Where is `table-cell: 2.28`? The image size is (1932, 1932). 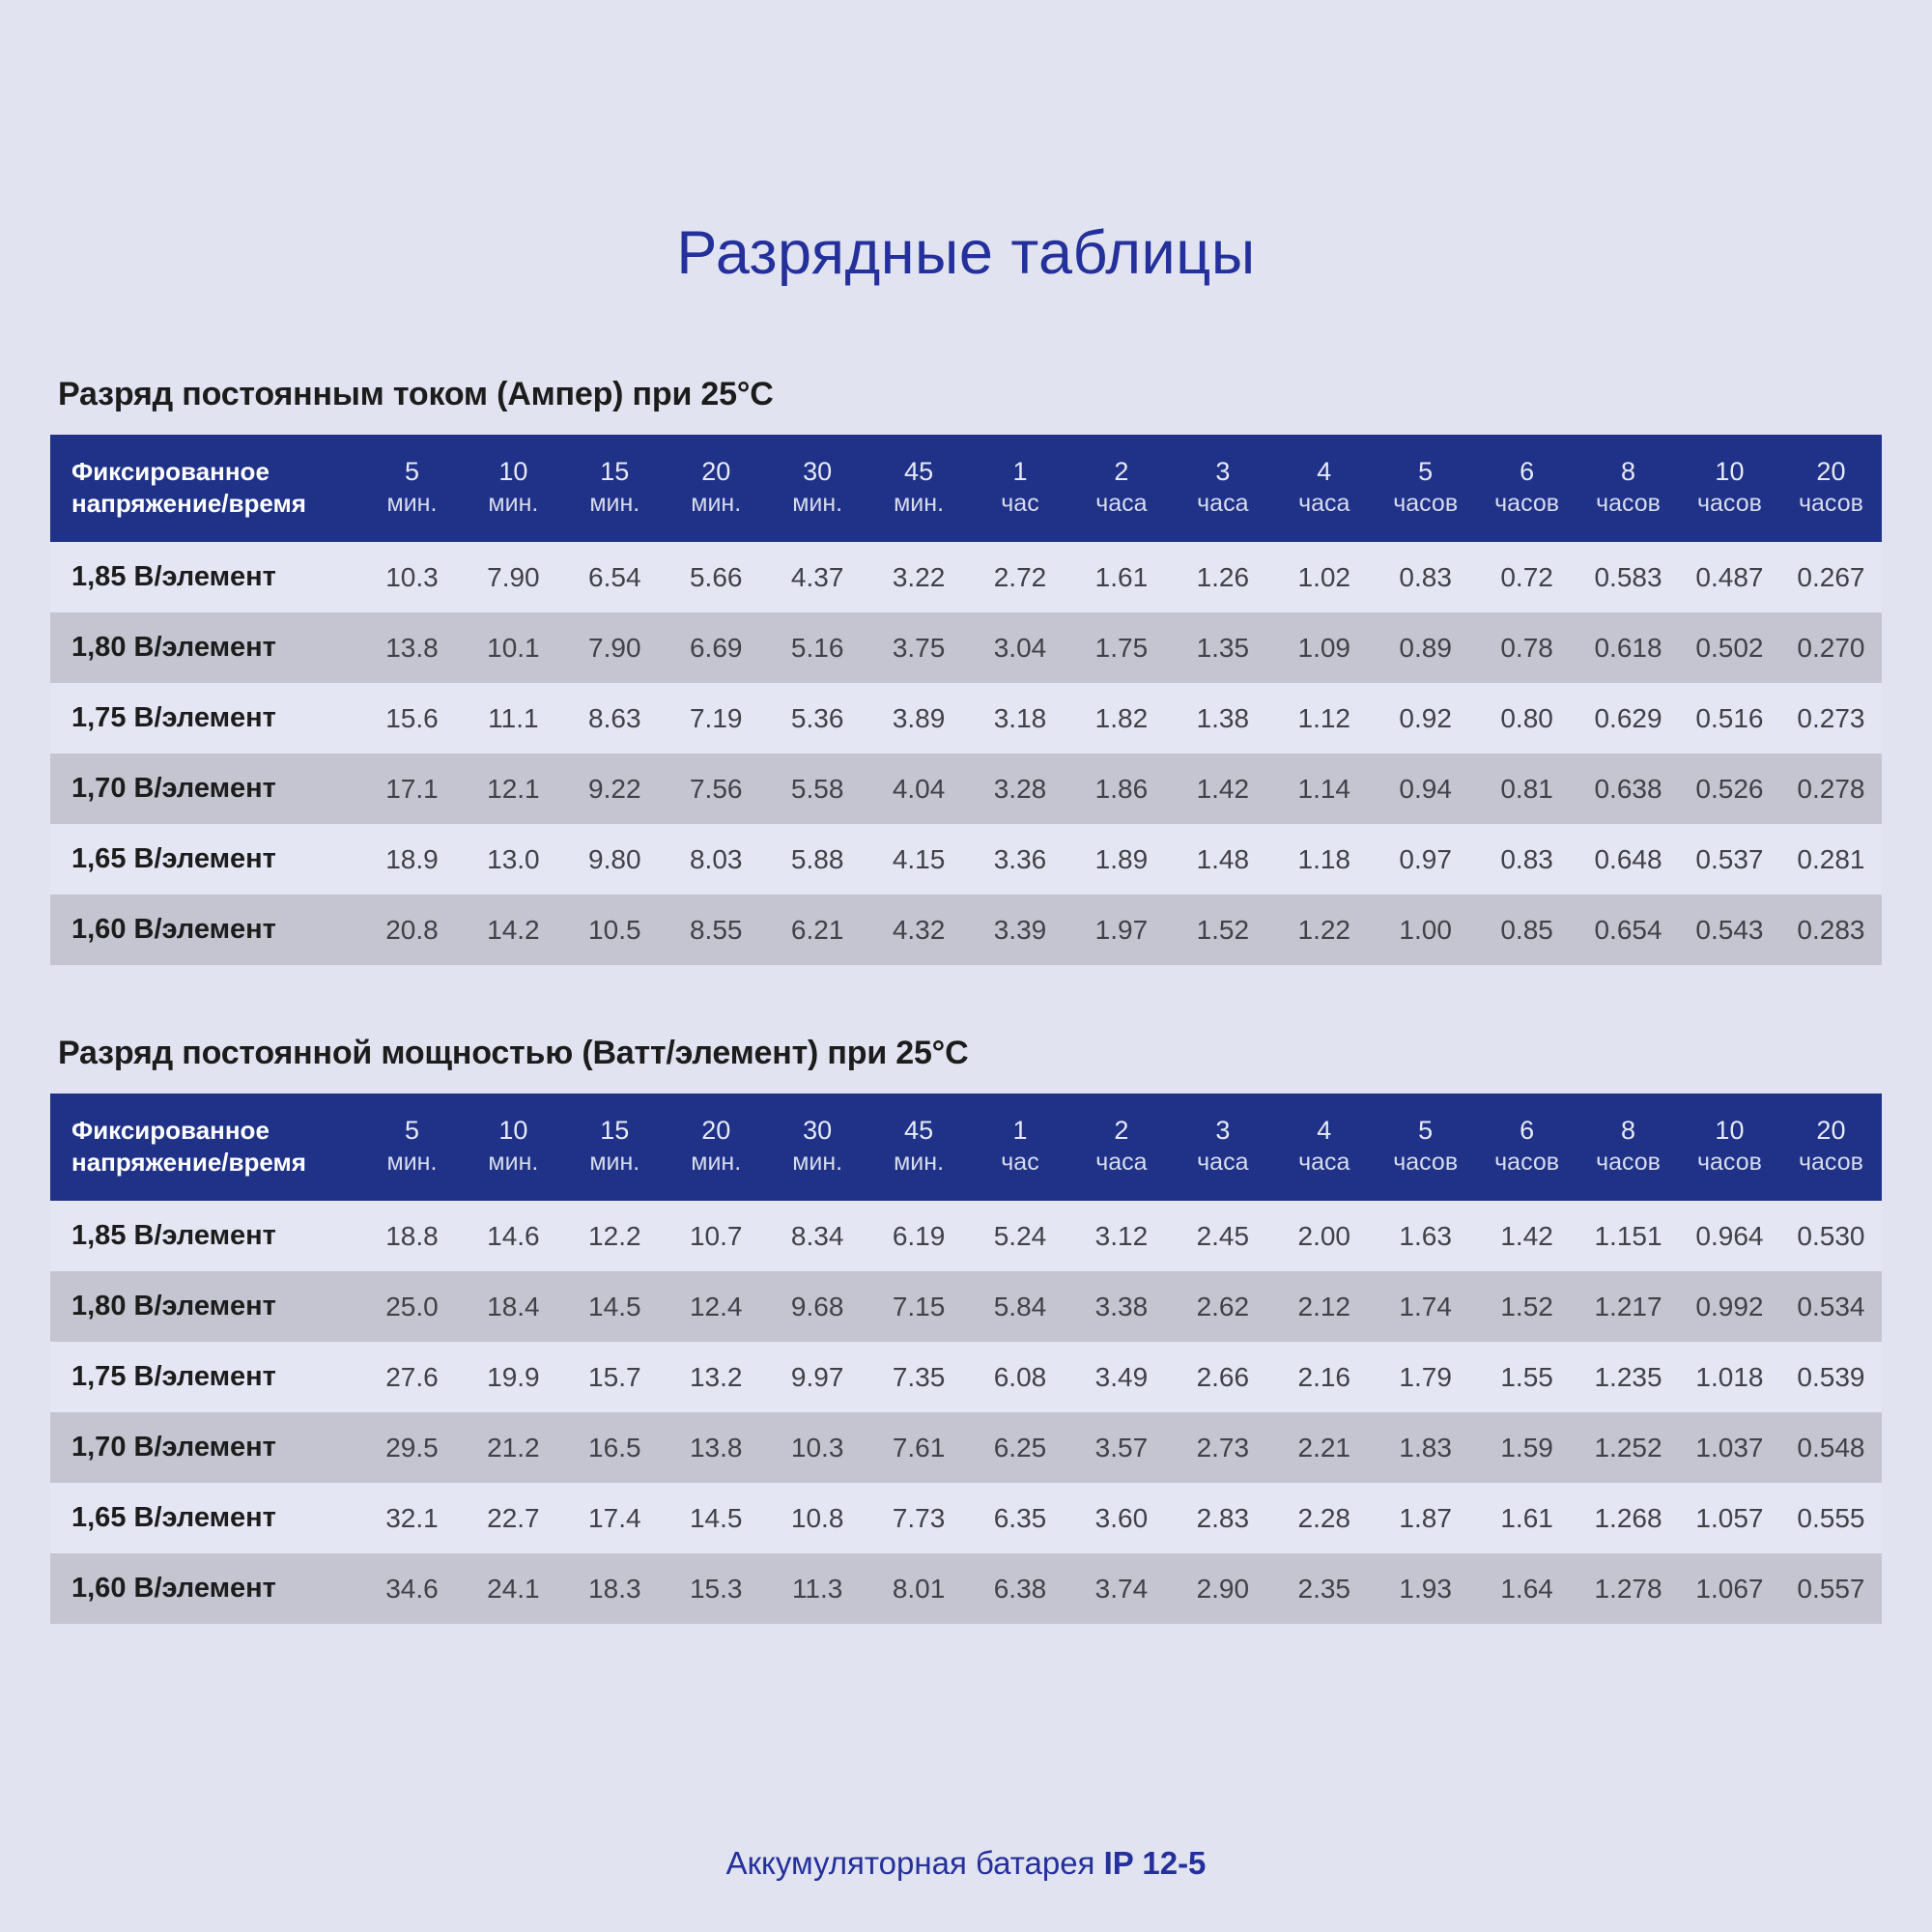
table-cell: 2.28 is located at coordinates (1324, 1518).